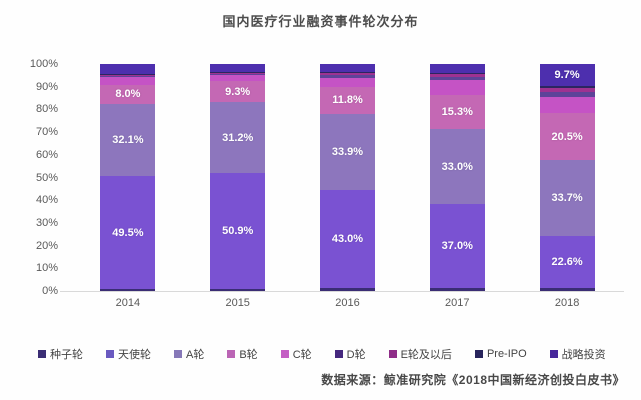  I want to click on stacked-bar-2015: 50.9% 31.2% 9.3%, so click(238, 177).